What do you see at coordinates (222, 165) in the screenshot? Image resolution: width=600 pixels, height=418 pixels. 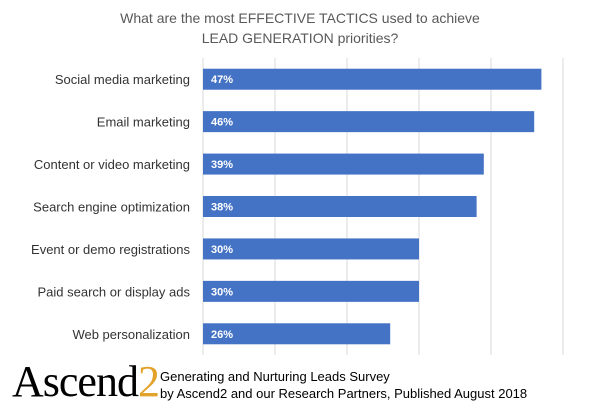 I see `value-label-content-or-video-marketing: 39%` at bounding box center [222, 165].